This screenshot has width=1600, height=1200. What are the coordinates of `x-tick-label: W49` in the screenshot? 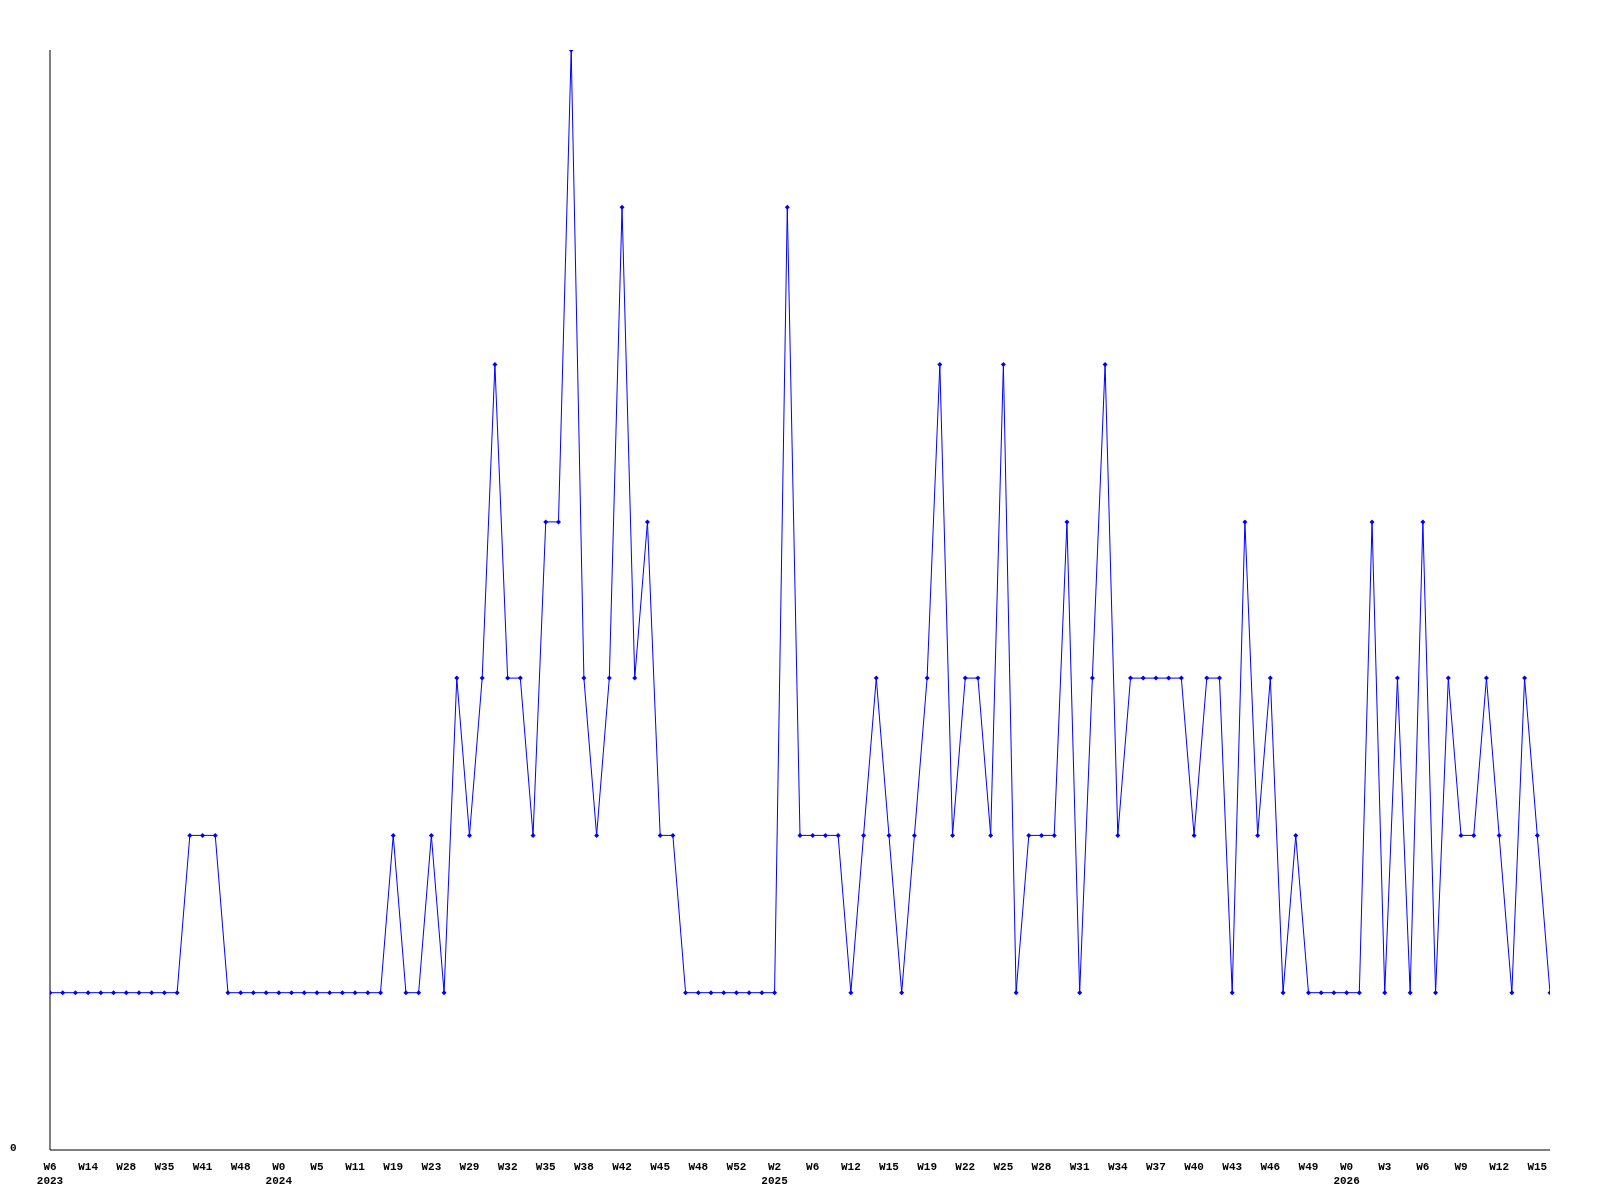 It's located at (1308, 1167).